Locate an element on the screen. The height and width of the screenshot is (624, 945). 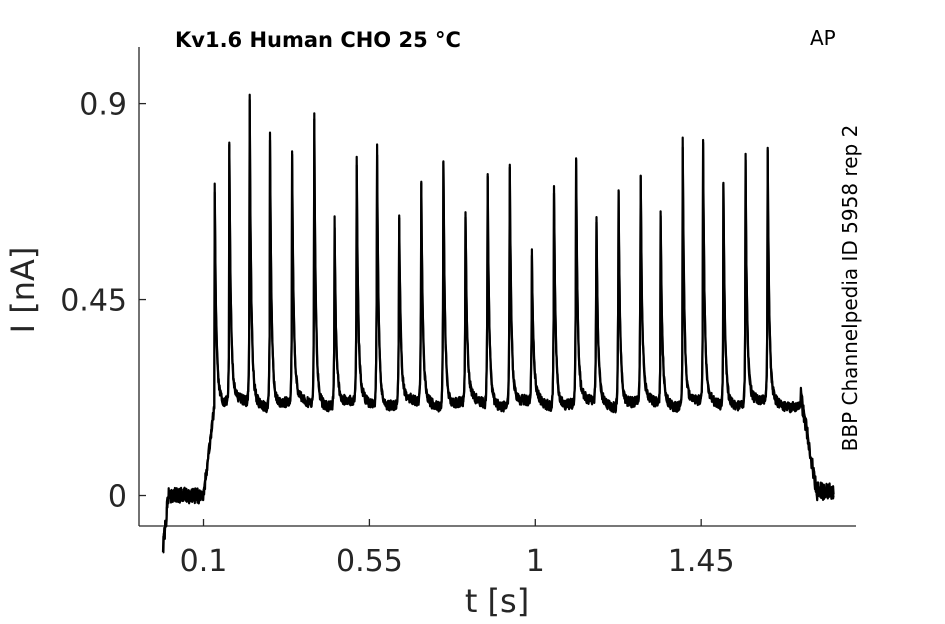
y-tick-label: 0.45 is located at coordinates (93, 301).